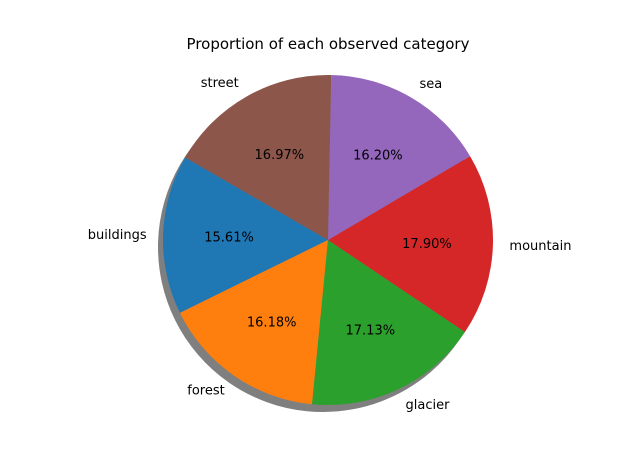 The image size is (640, 476). Describe the element at coordinates (229, 238) in the screenshot. I see `pct-buildings: 15.61%` at that location.